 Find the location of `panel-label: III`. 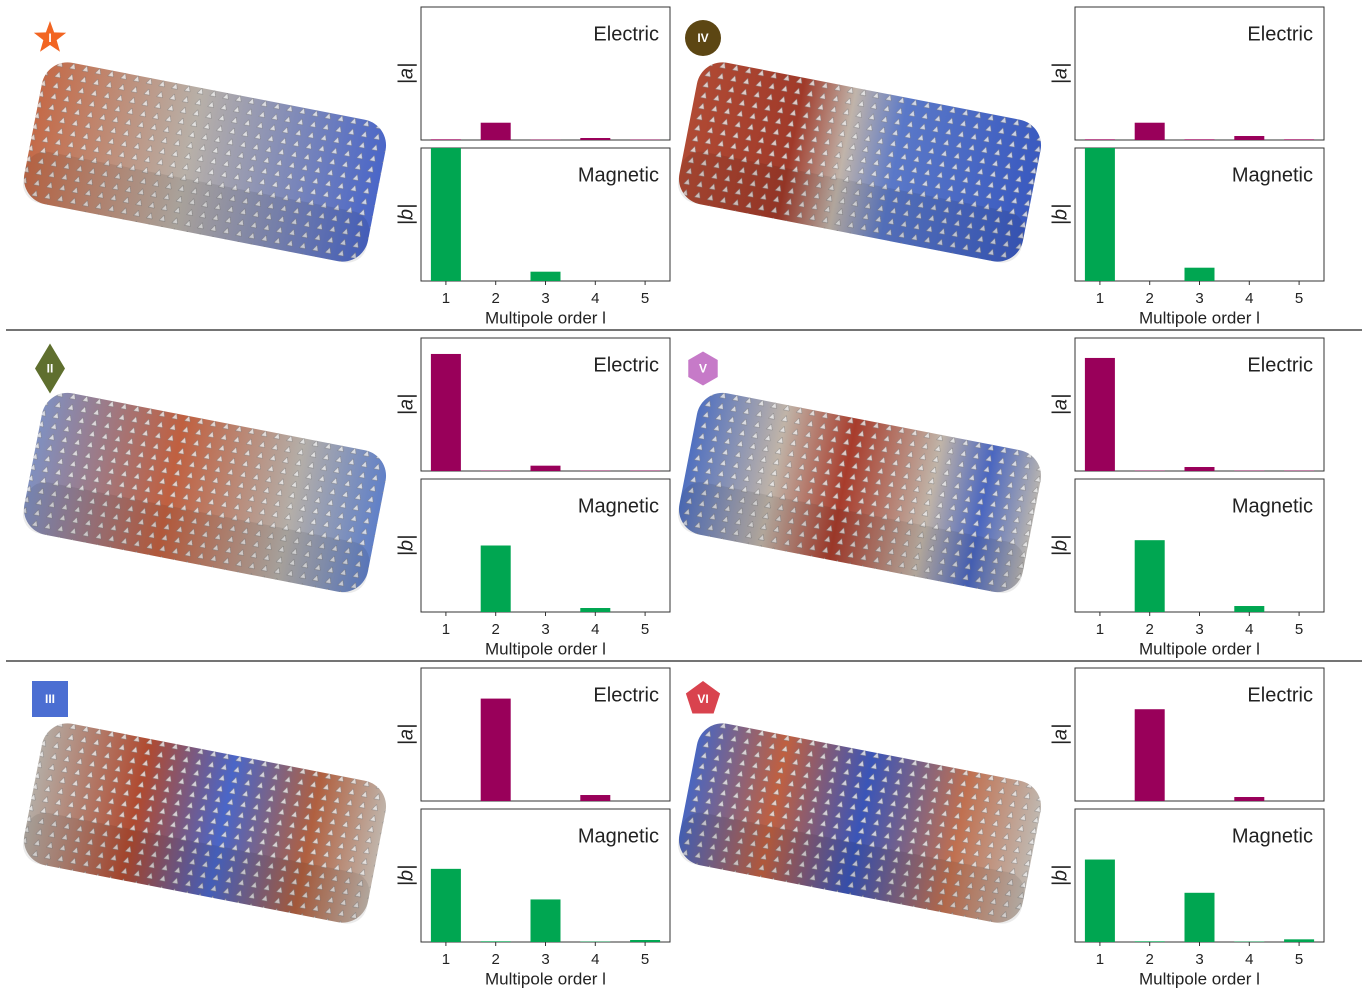

panel-label: III is located at coordinates (50, 699).